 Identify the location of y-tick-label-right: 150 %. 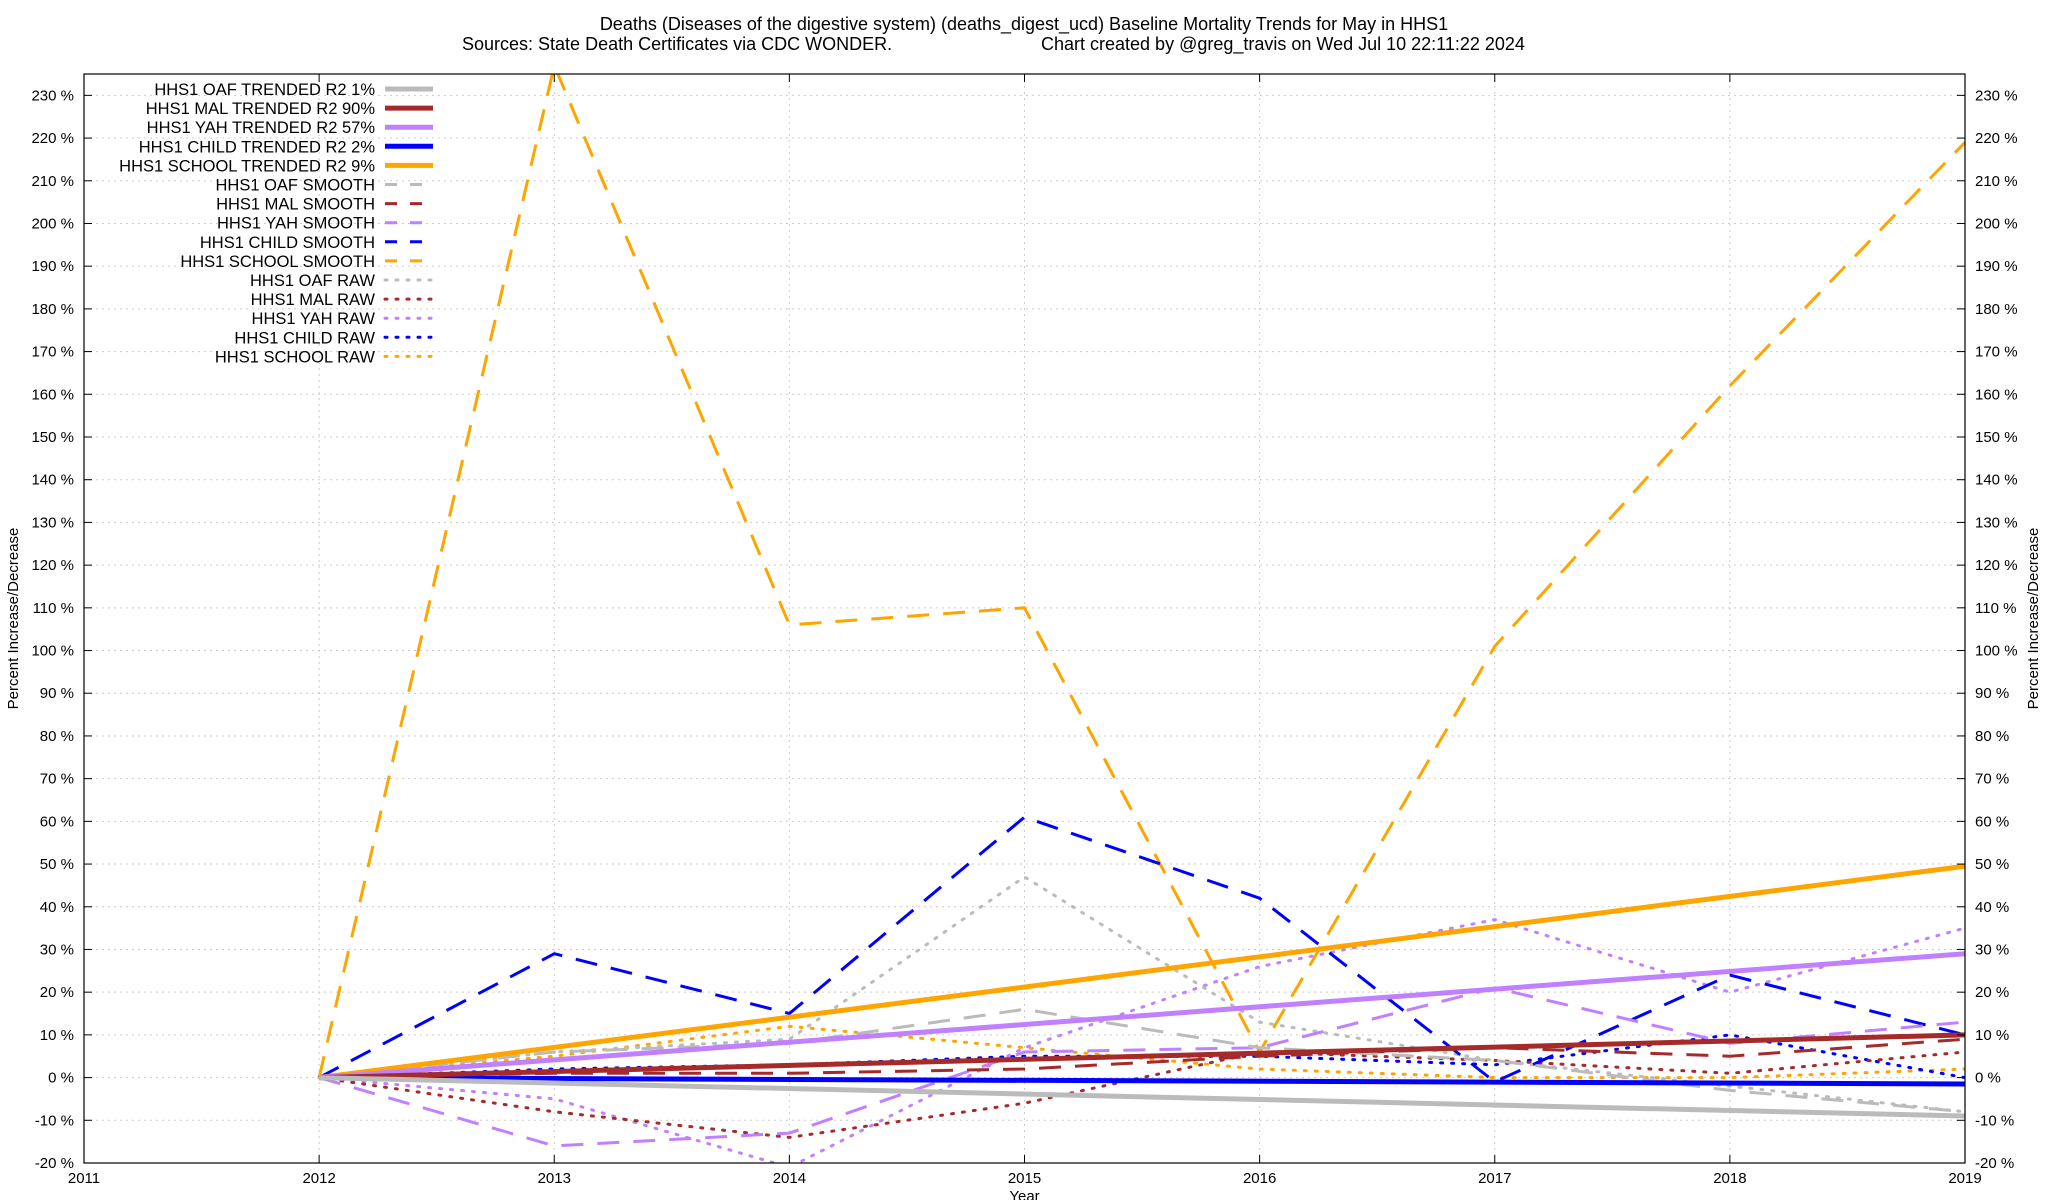
(1996, 437).